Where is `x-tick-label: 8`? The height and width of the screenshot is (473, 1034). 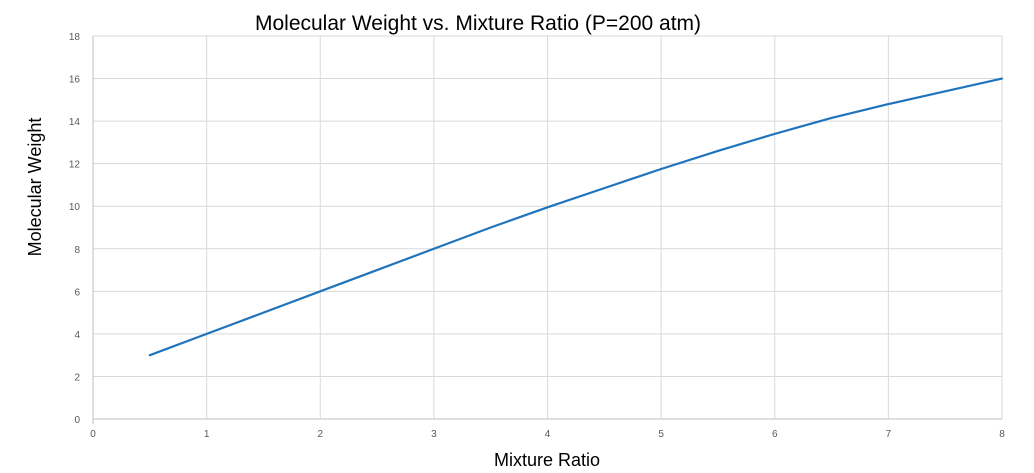
x-tick-label: 8 is located at coordinates (1002, 434).